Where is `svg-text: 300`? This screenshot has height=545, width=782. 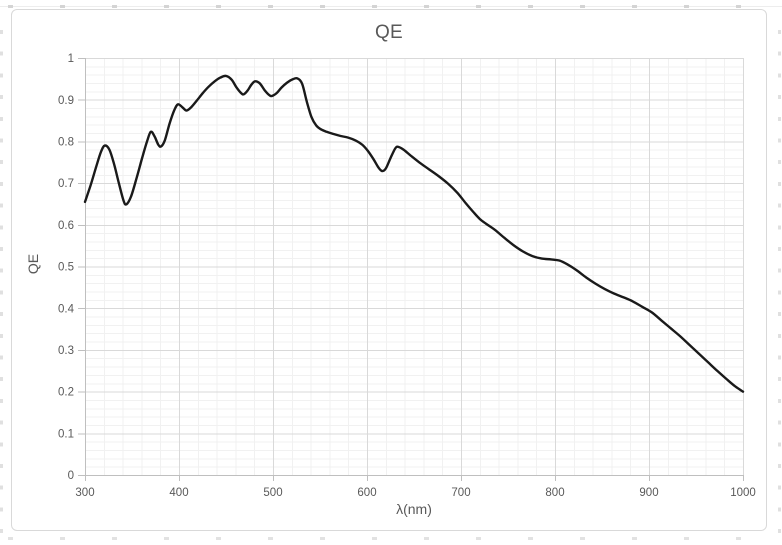 svg-text: 300 is located at coordinates (84, 493).